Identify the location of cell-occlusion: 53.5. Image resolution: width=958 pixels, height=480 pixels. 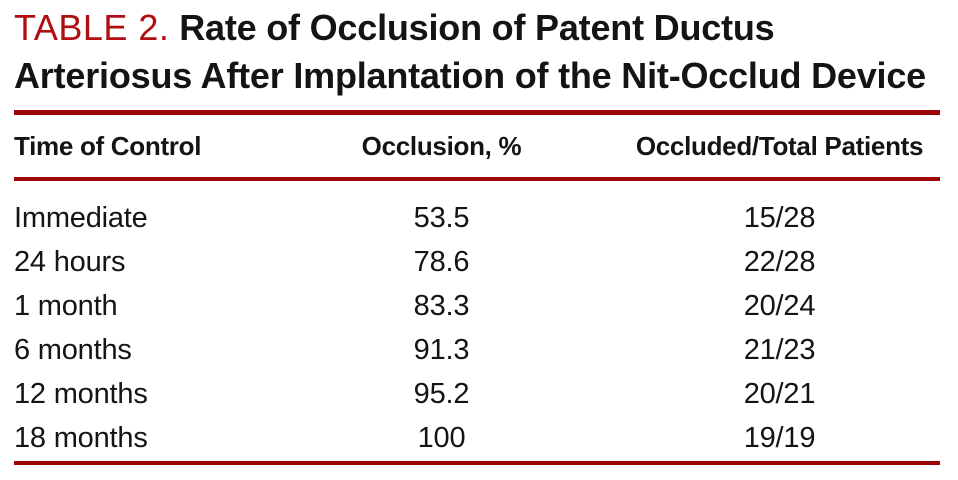
(441, 218).